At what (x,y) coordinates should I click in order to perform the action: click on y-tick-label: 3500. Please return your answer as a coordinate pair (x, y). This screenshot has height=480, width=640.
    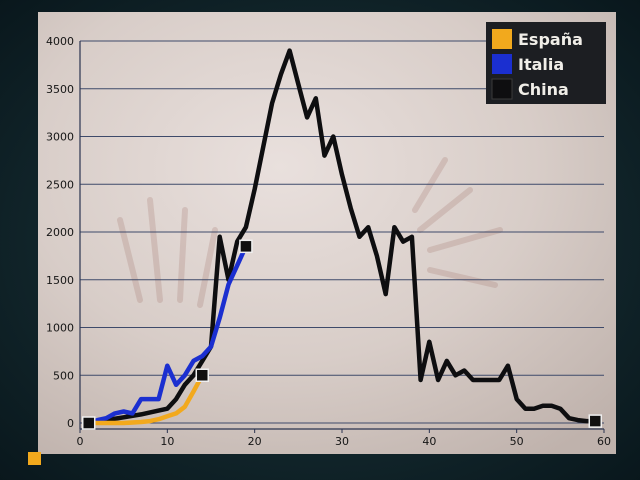
    Looking at the image, I should click on (60, 89).